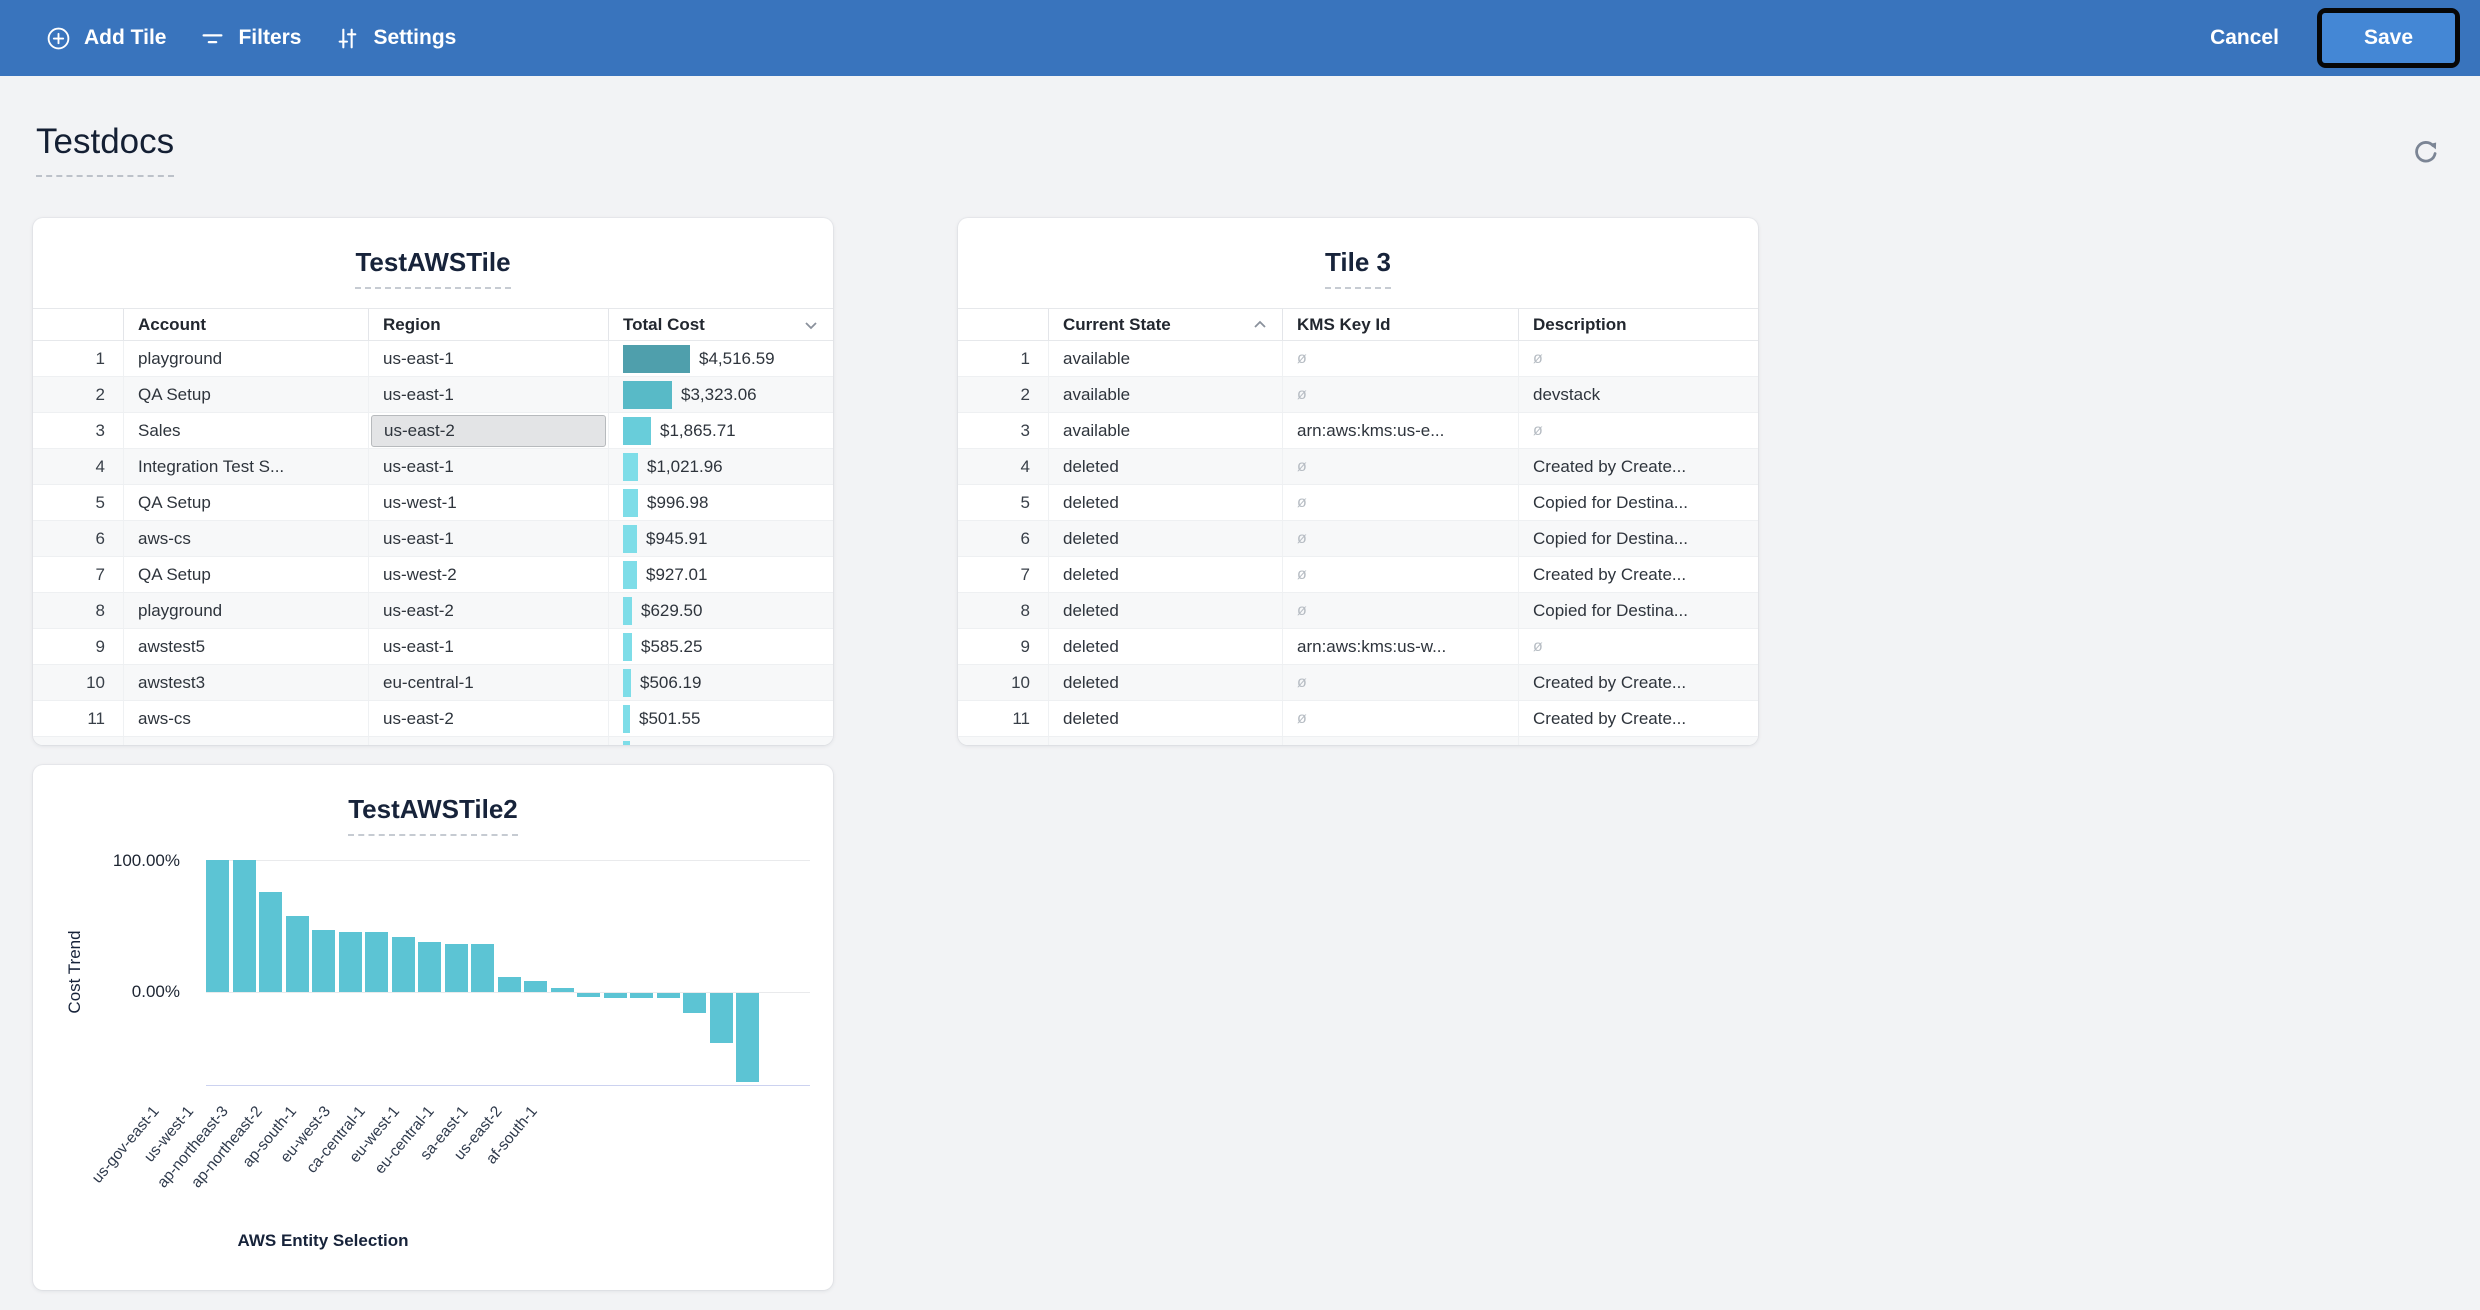 This screenshot has width=2480, height=1310. What do you see at coordinates (1638, 741) in the screenshot?
I see `cell-description` at bounding box center [1638, 741].